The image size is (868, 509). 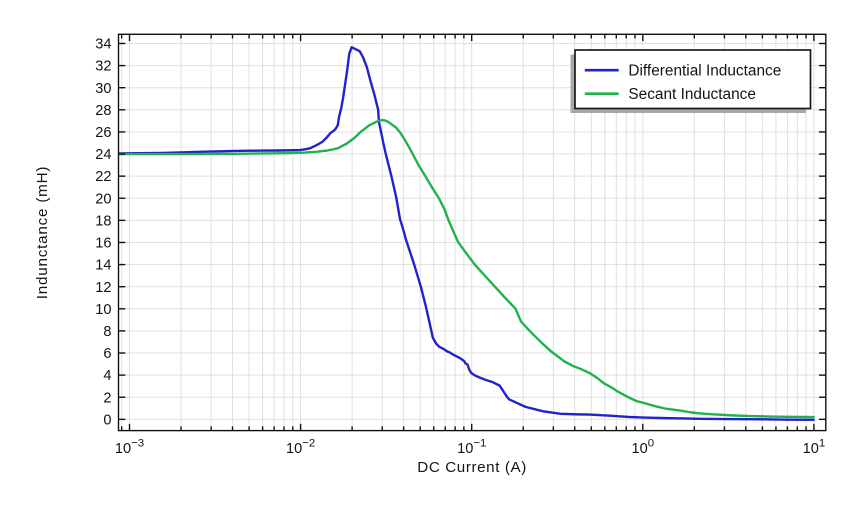 I want to click on svg-text: 12, so click(x=103, y=288).